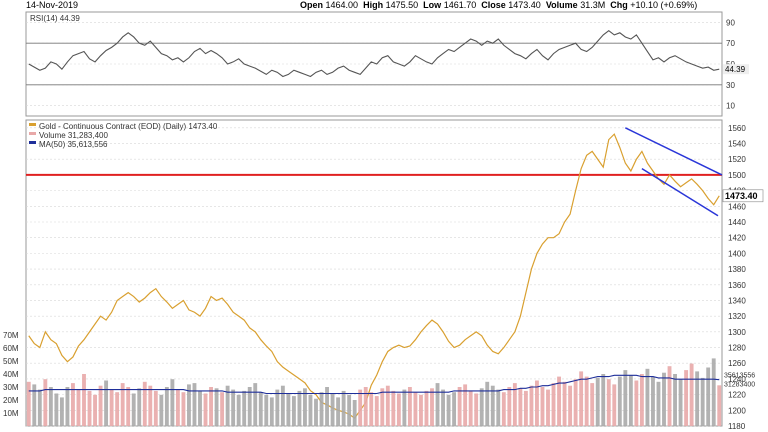 This screenshot has height=432, width=768. Describe the element at coordinates (737, 316) in the screenshot. I see `price-tick-label: 1320` at that location.